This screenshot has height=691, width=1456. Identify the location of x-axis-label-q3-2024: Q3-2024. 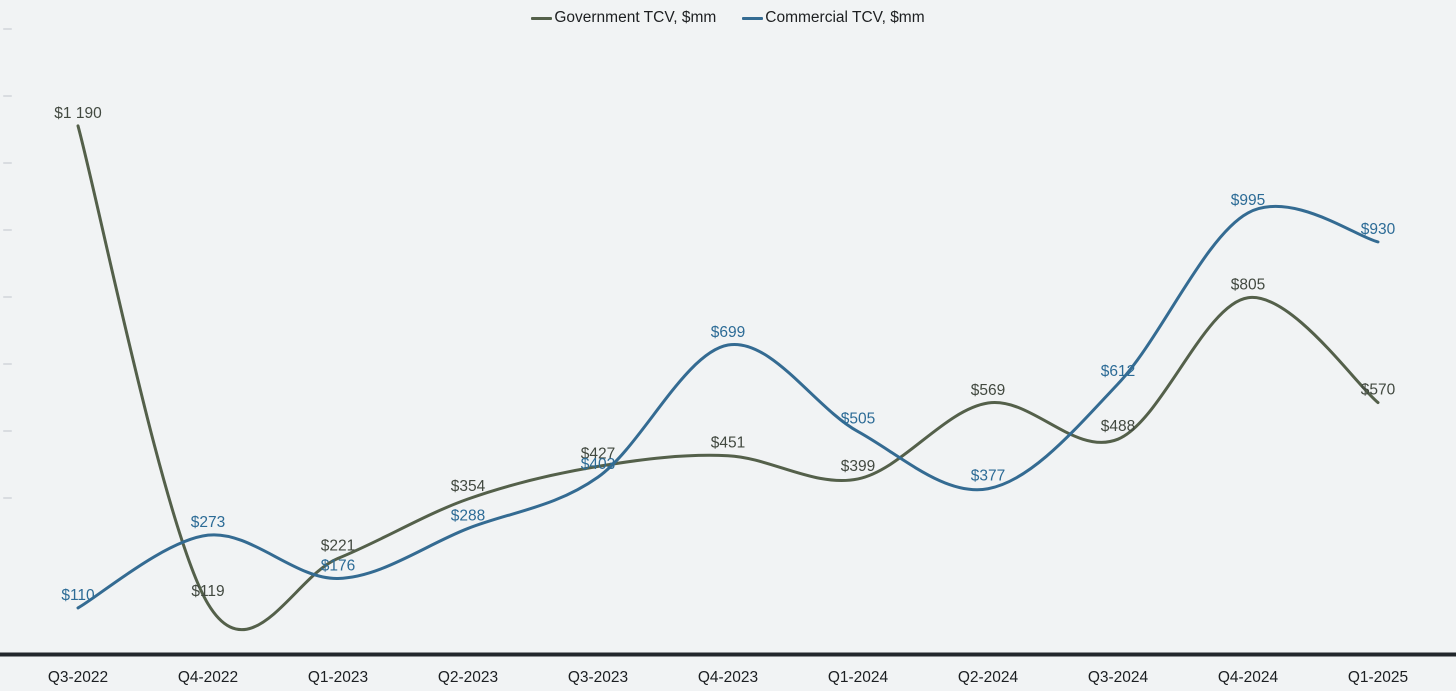
(1118, 677).